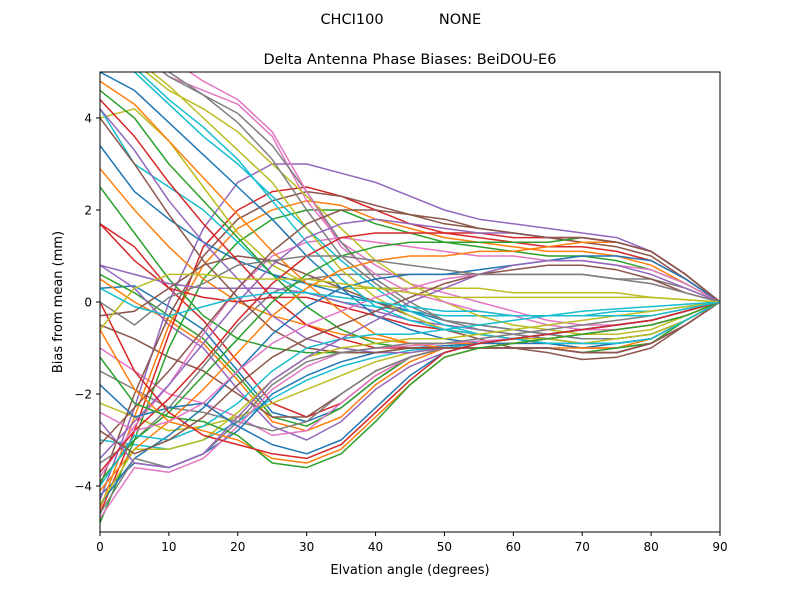 The height and width of the screenshot is (600, 800). What do you see at coordinates (375, 547) in the screenshot?
I see `x-tick-label: 40` at bounding box center [375, 547].